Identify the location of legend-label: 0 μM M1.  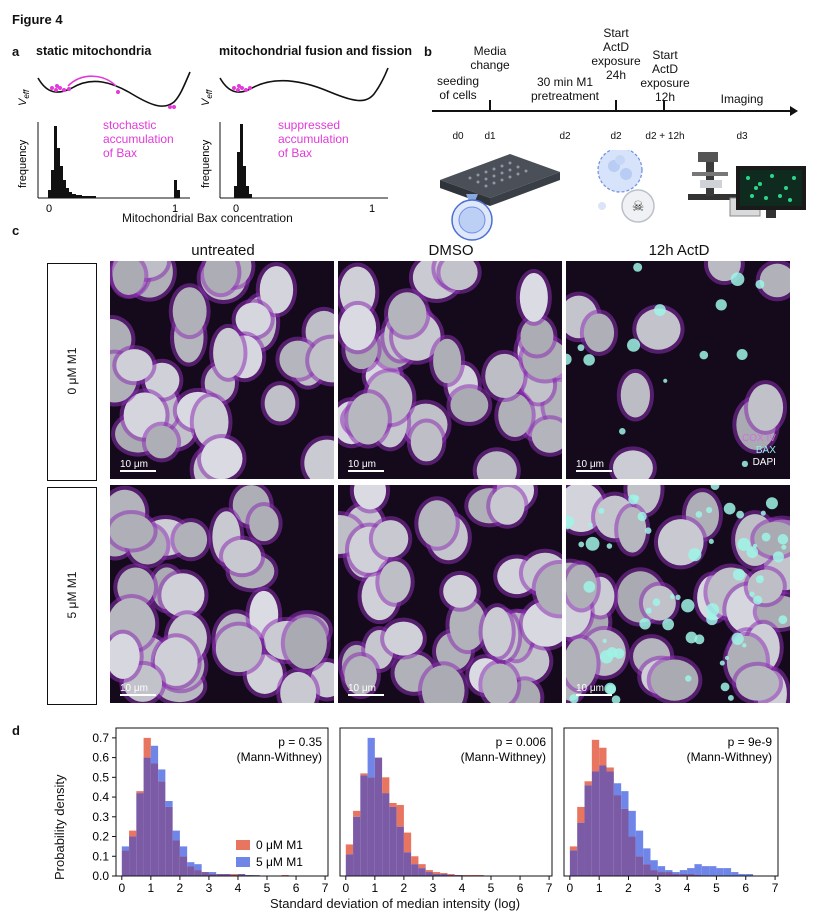
(279, 845).